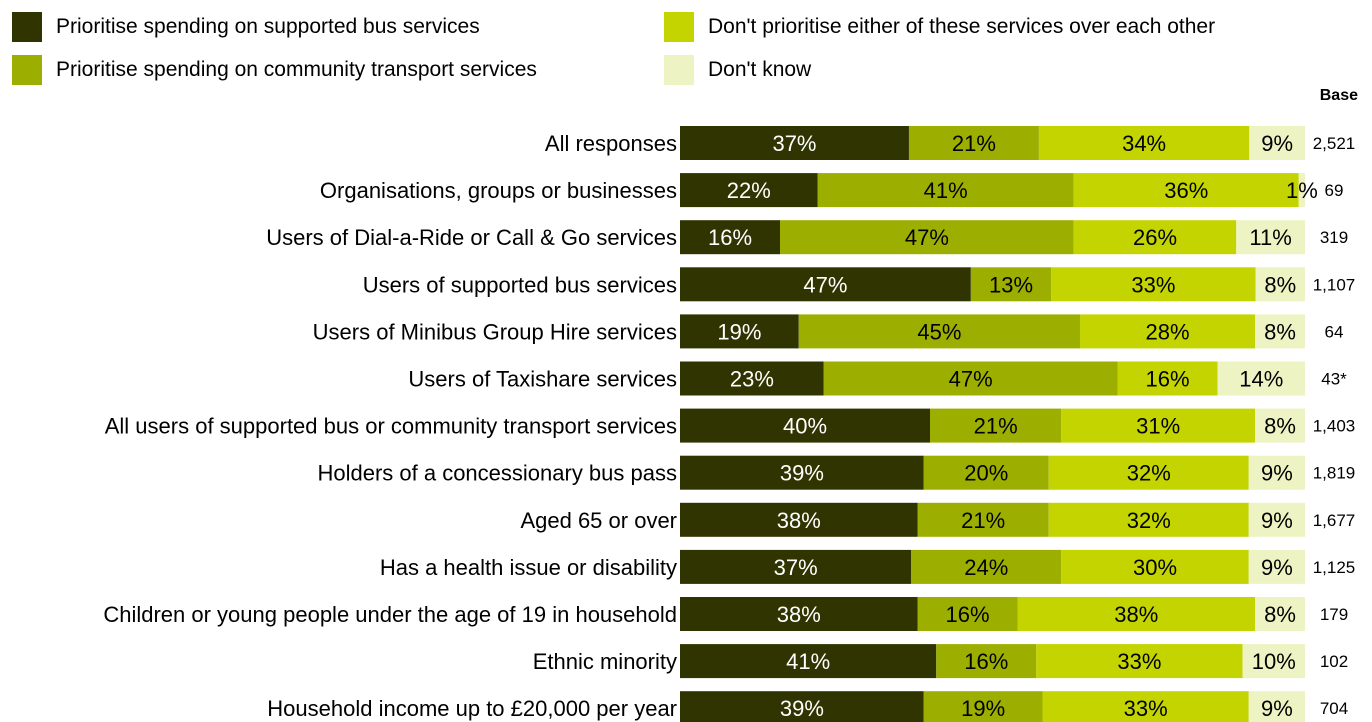  I want to click on data-label: 14%, so click(1261, 379).